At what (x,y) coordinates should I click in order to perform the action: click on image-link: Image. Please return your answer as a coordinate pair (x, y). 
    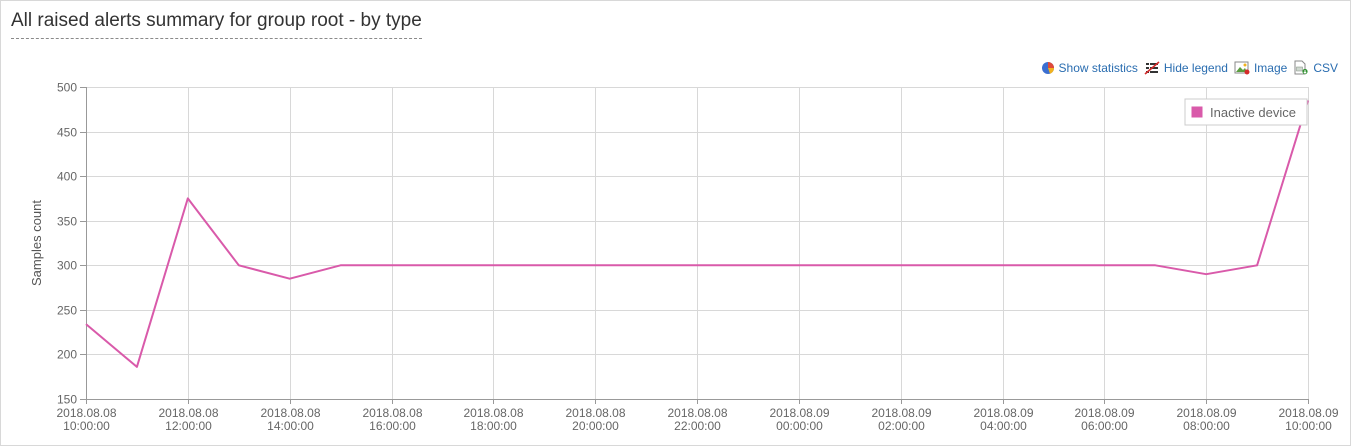
    Looking at the image, I should click on (1260, 68).